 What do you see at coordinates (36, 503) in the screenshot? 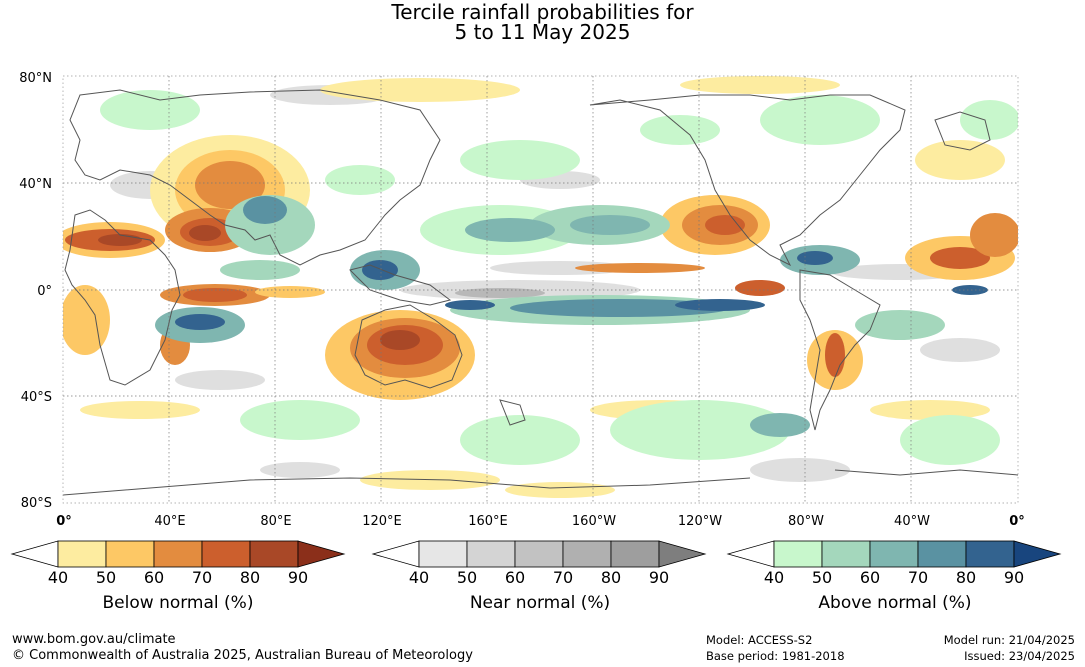
I see `lat-label: 80°S` at bounding box center [36, 503].